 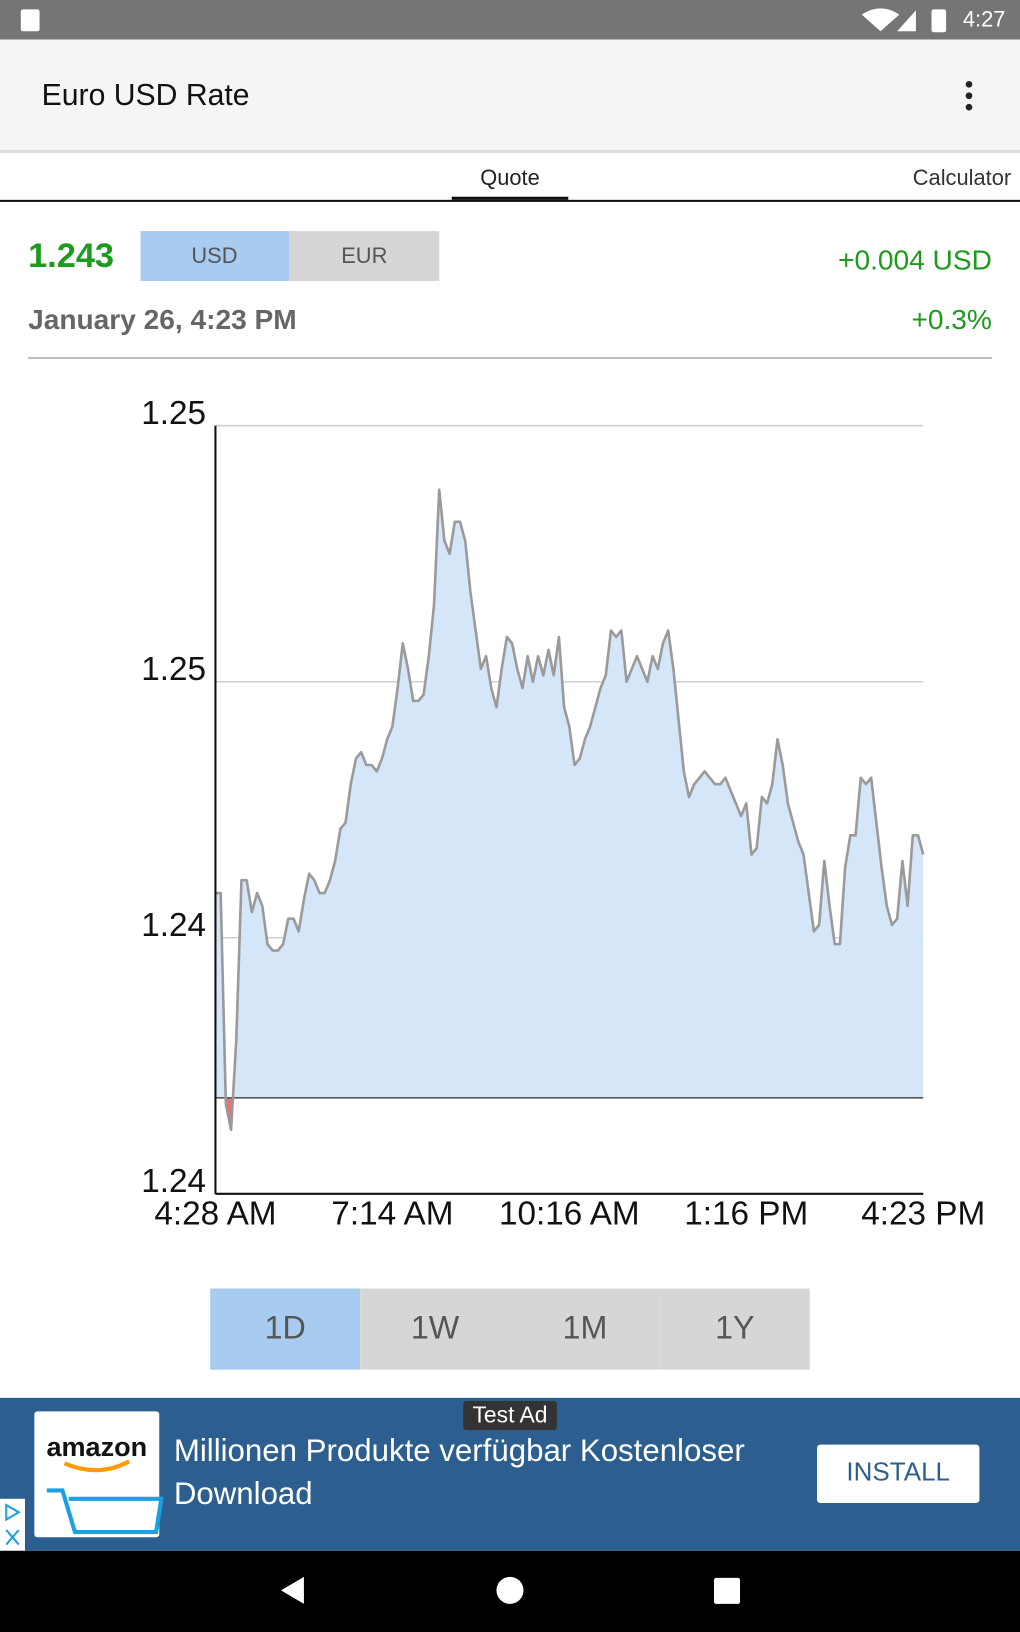 I want to click on divider, so click(x=510, y=358).